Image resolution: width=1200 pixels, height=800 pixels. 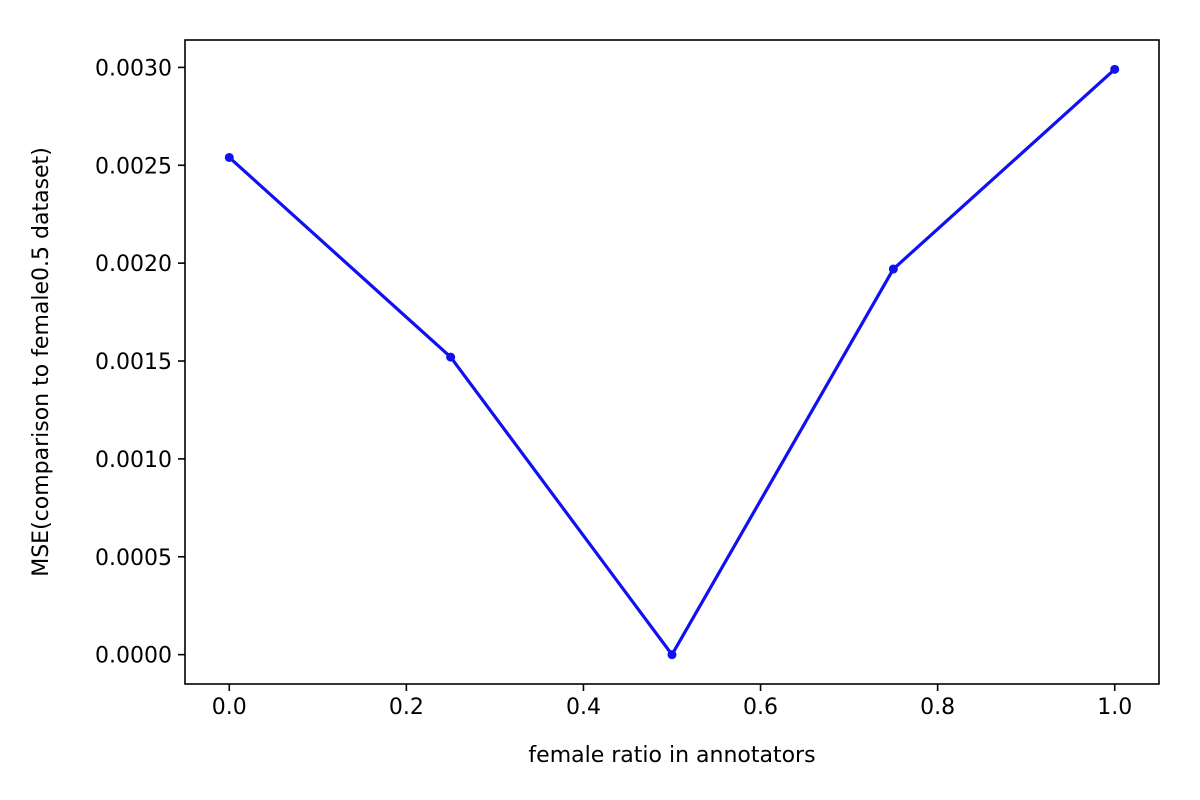 What do you see at coordinates (133, 460) in the screenshot?
I see `y-tick-label: 0.0010` at bounding box center [133, 460].